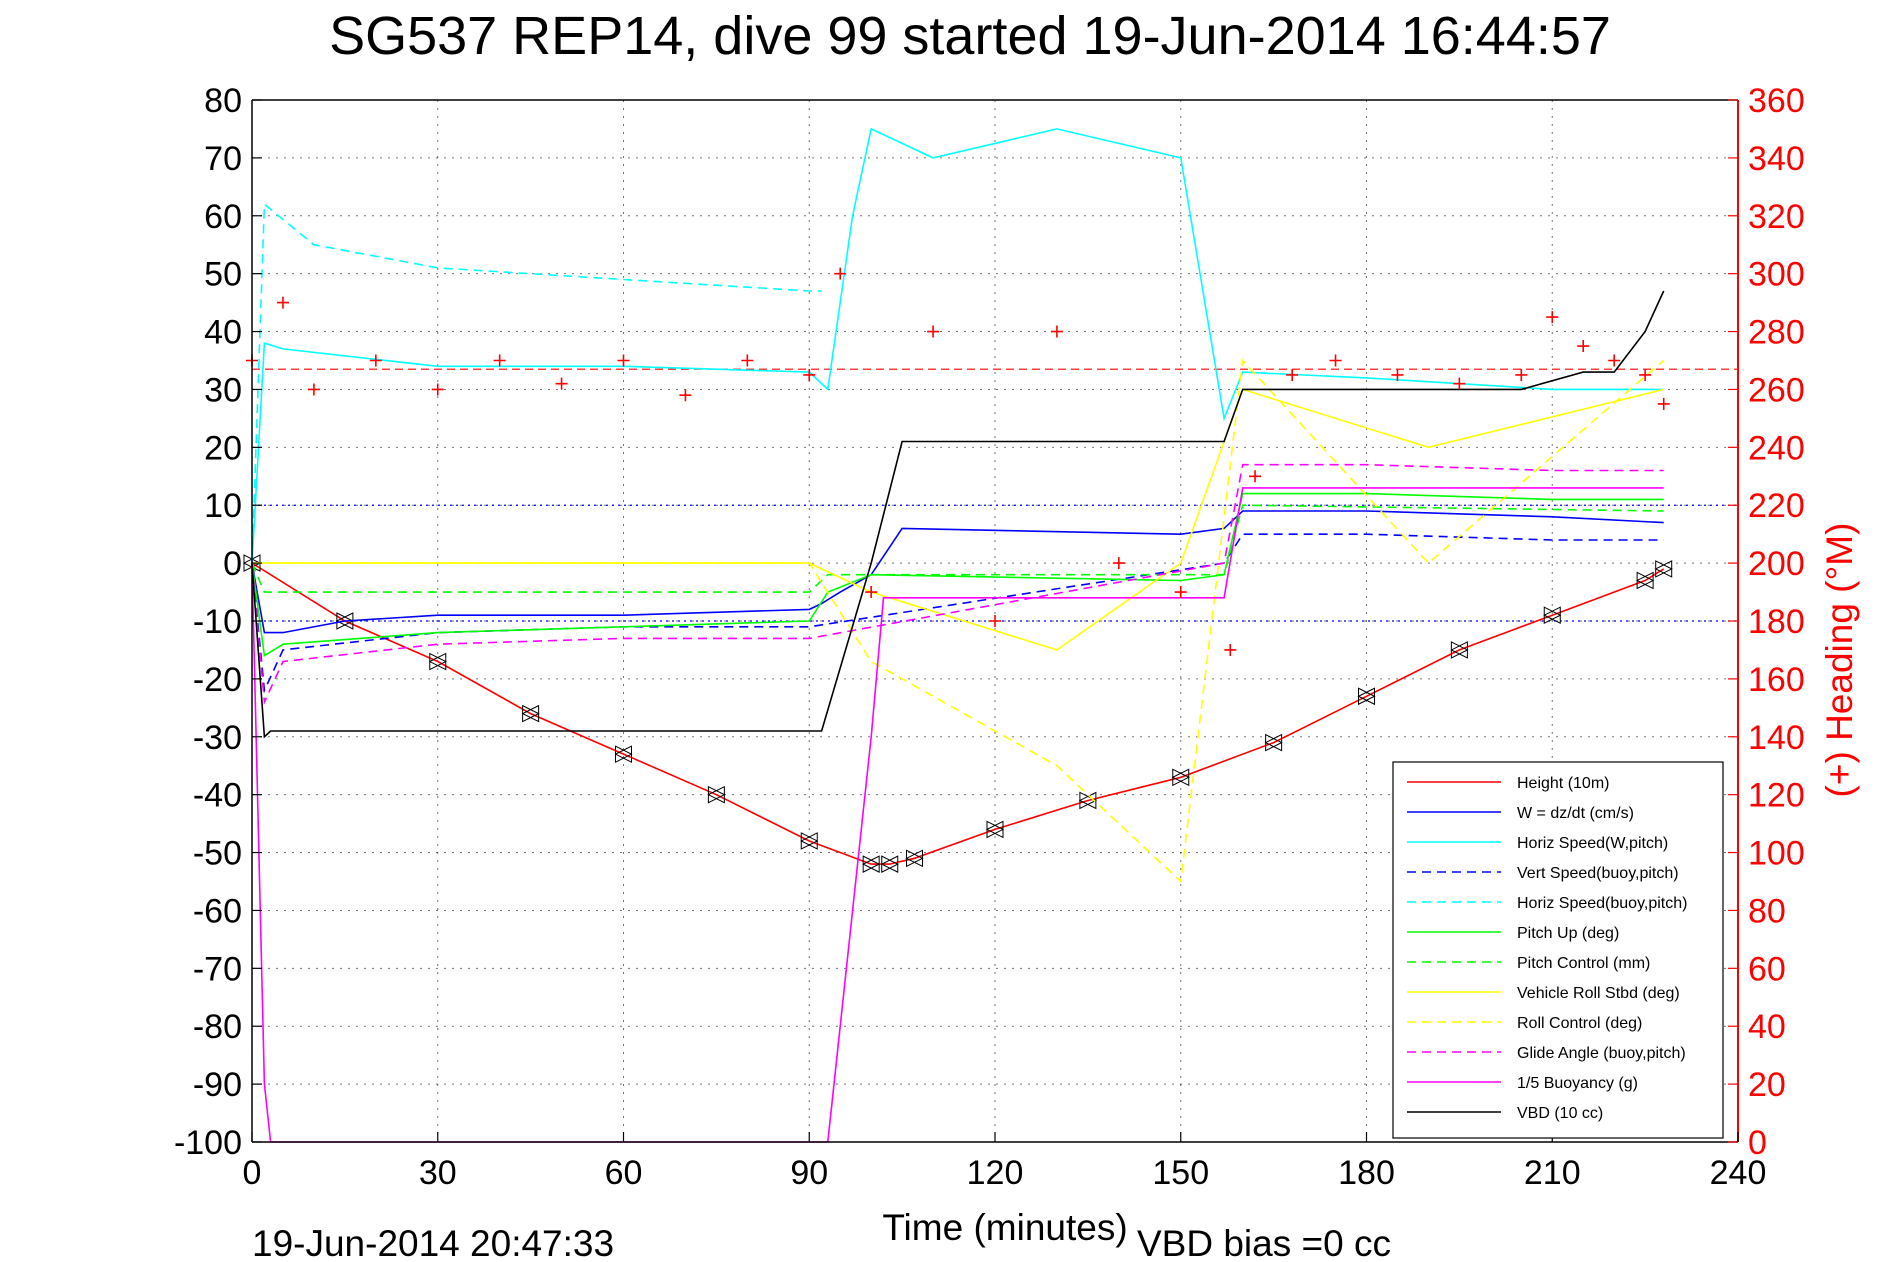 The height and width of the screenshot is (1262, 1891). What do you see at coordinates (1776, 564) in the screenshot?
I see `y2-tick-label: 200` at bounding box center [1776, 564].